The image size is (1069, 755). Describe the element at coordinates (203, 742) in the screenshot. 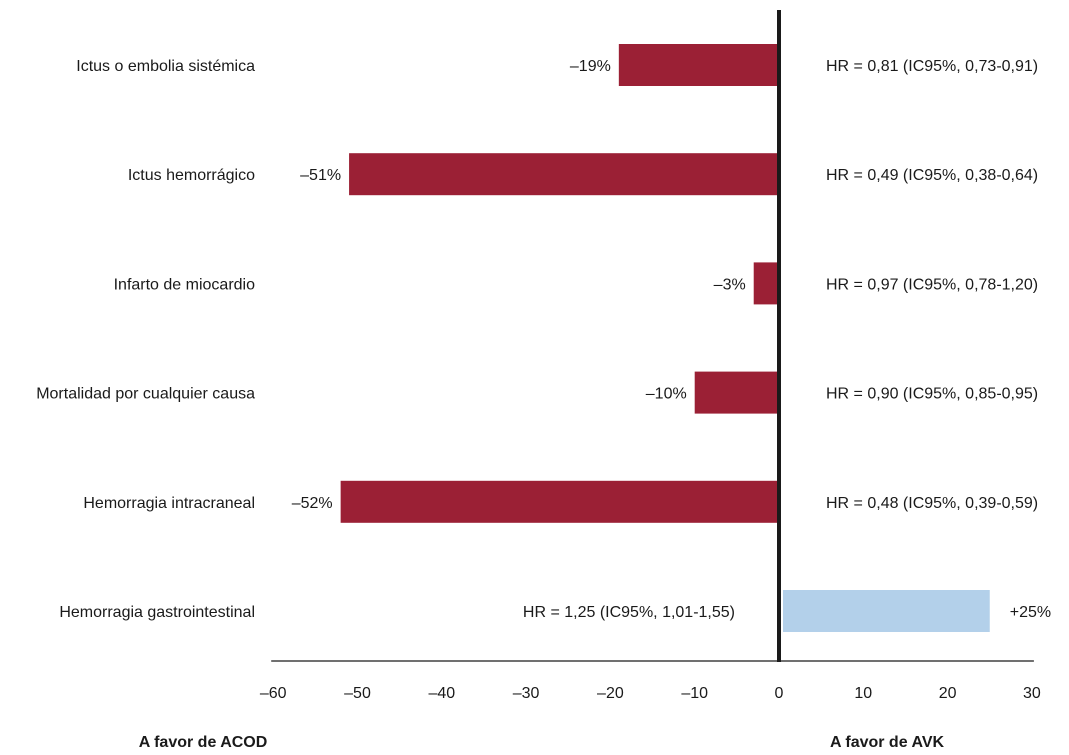

I see `left-caption: A favor de ACOD` at that location.